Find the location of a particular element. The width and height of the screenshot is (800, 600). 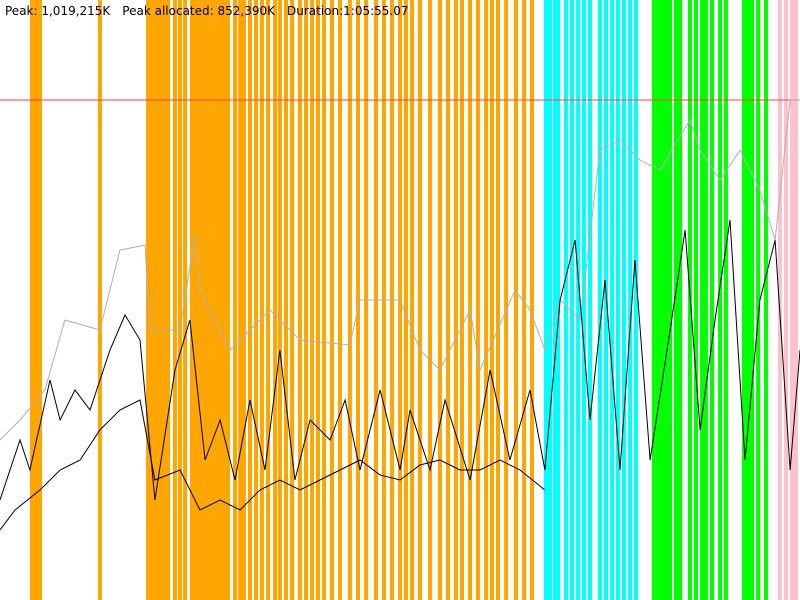

stat: Peak: 1,019,215K is located at coordinates (58, 11).